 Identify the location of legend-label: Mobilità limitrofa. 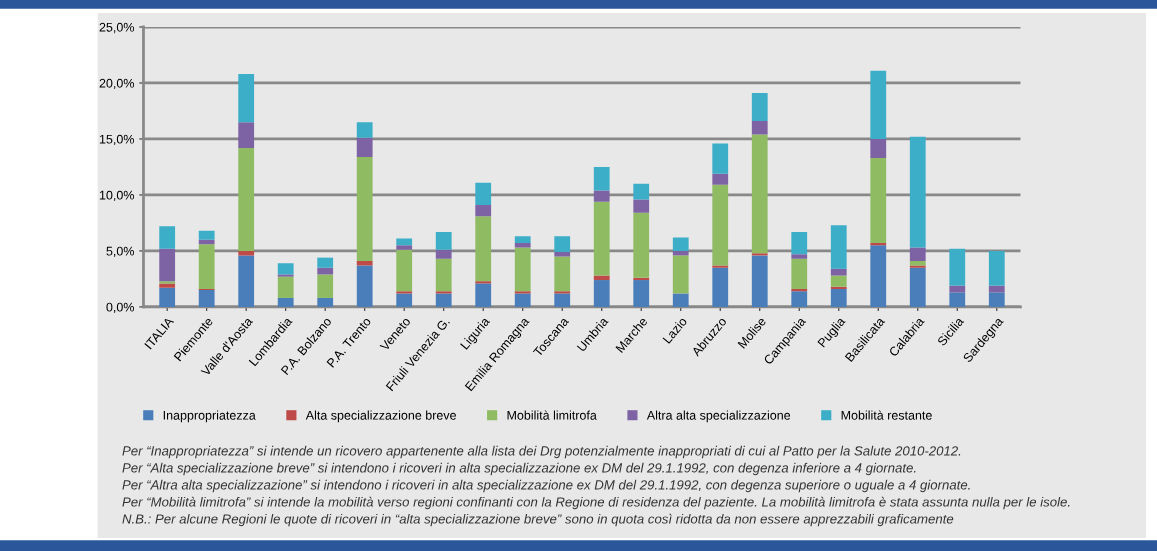
(552, 415).